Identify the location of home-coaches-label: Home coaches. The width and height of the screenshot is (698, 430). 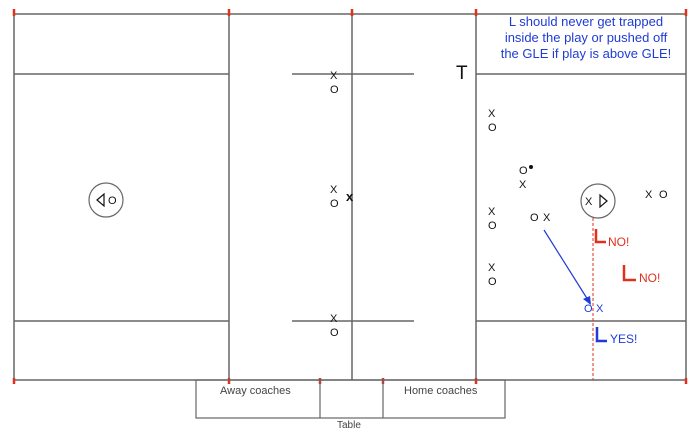
(441, 391).